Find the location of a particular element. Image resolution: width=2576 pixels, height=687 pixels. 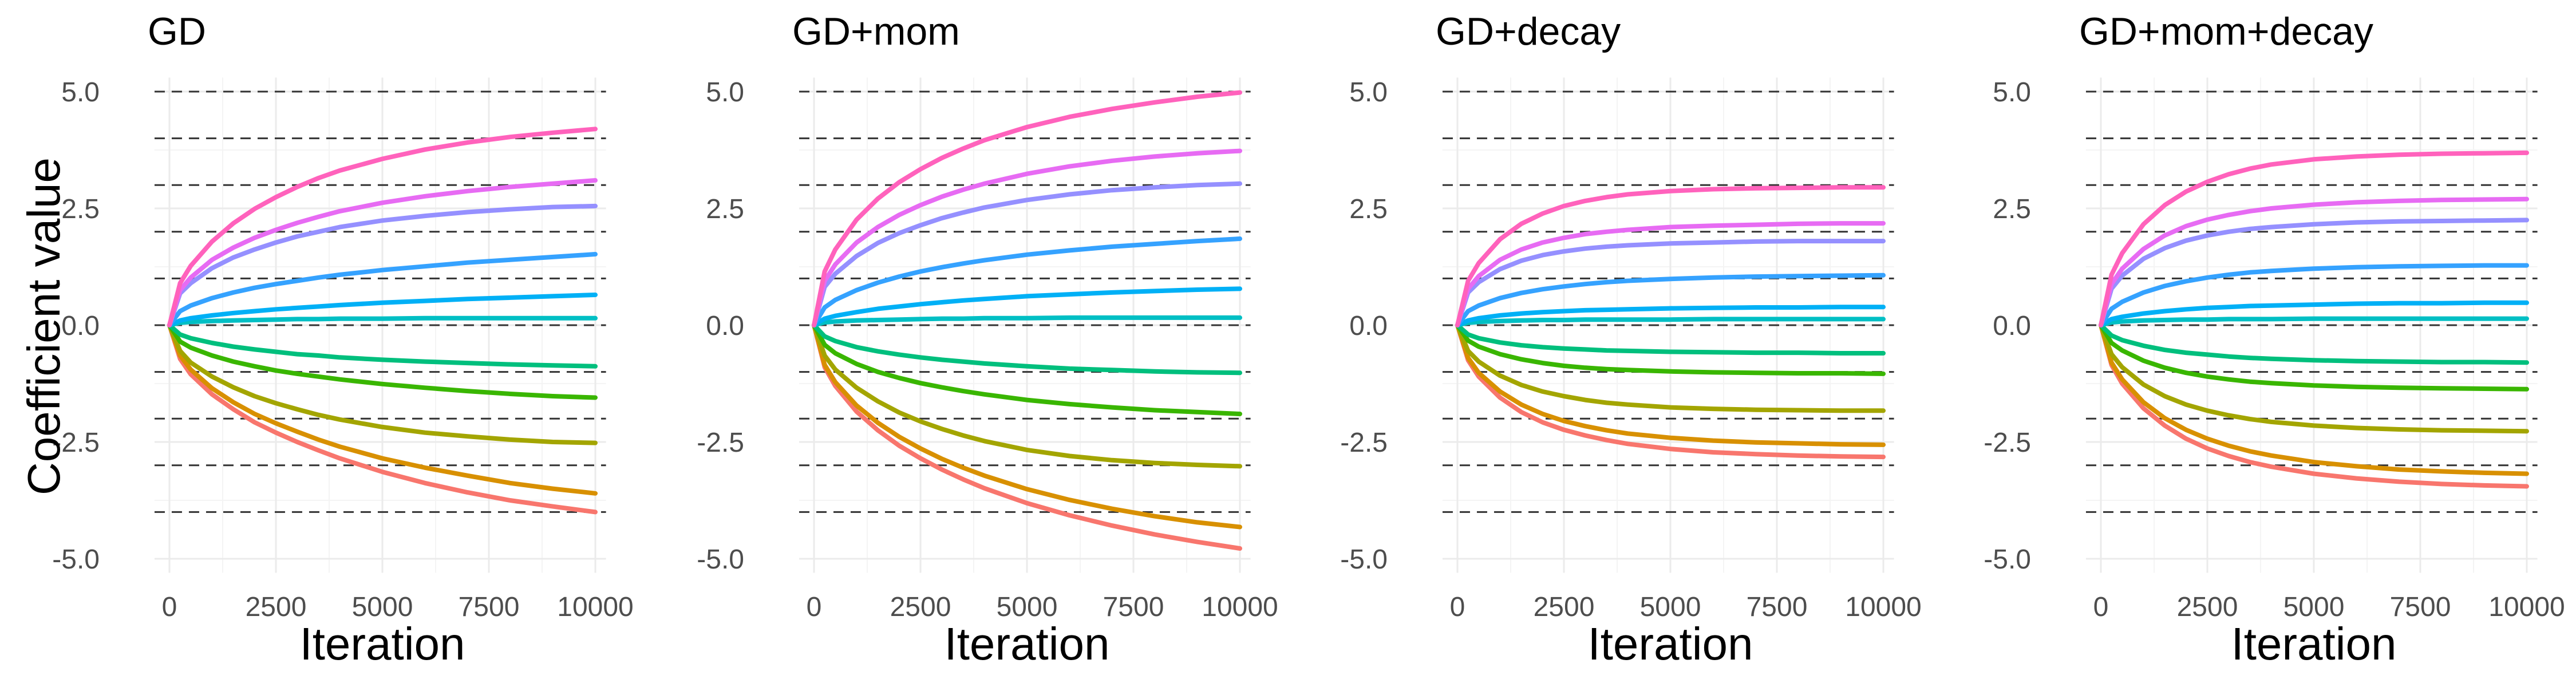

y-axis-title: Coefficient value is located at coordinates (43, 326).